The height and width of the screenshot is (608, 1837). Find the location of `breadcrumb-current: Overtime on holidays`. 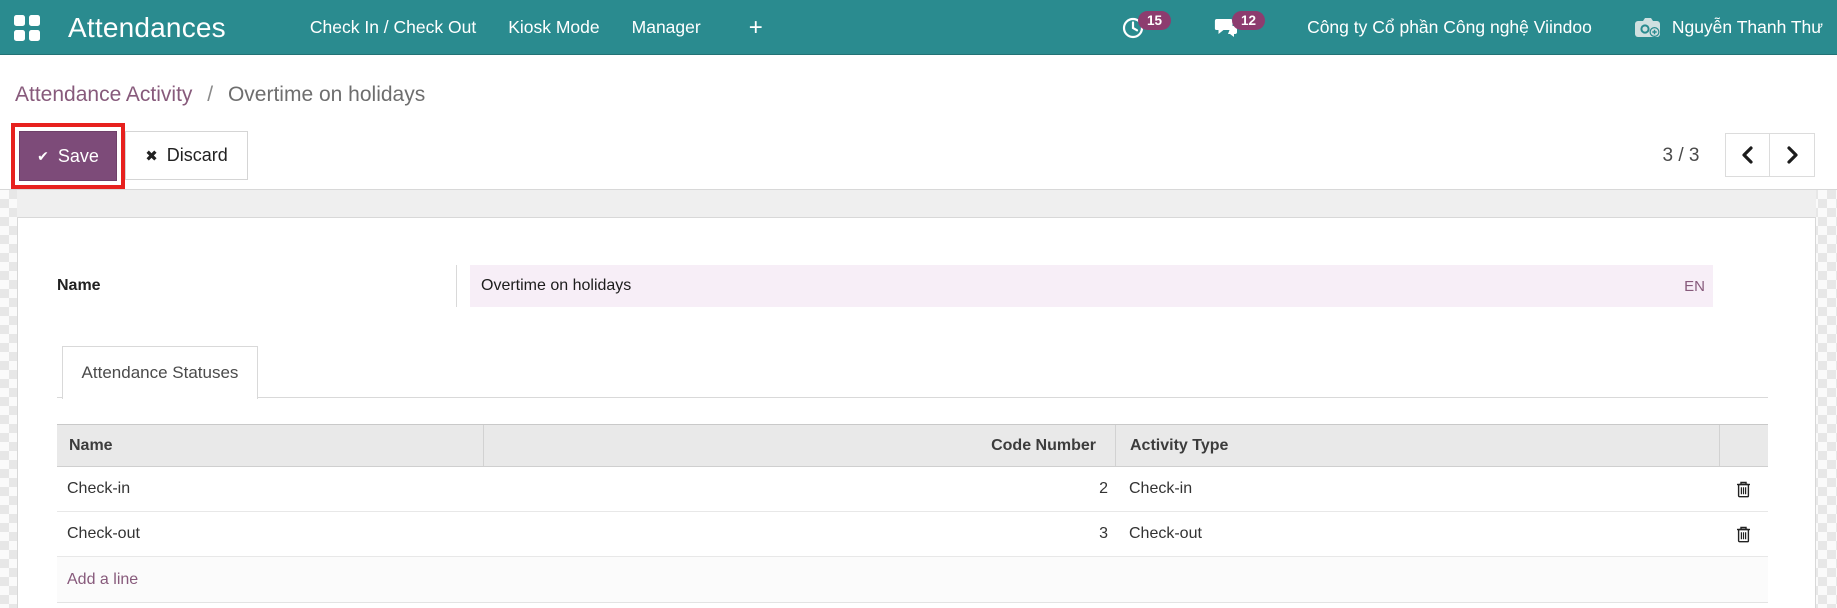

breadcrumb-current: Overtime on holidays is located at coordinates (326, 94).